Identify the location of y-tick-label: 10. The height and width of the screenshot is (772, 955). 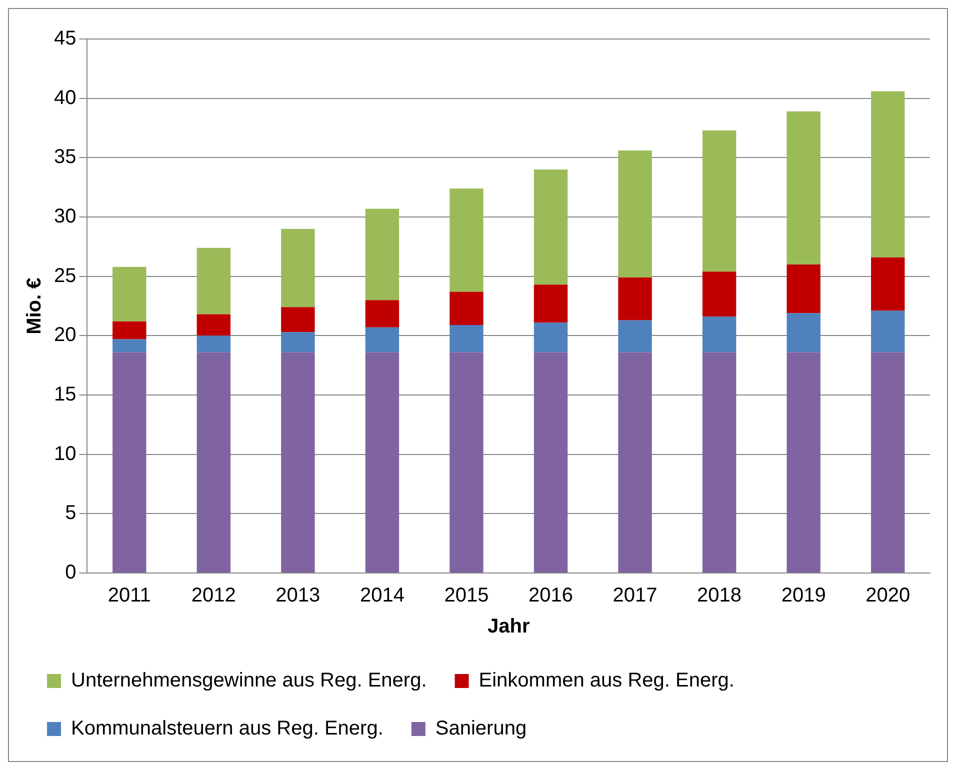
(65, 453).